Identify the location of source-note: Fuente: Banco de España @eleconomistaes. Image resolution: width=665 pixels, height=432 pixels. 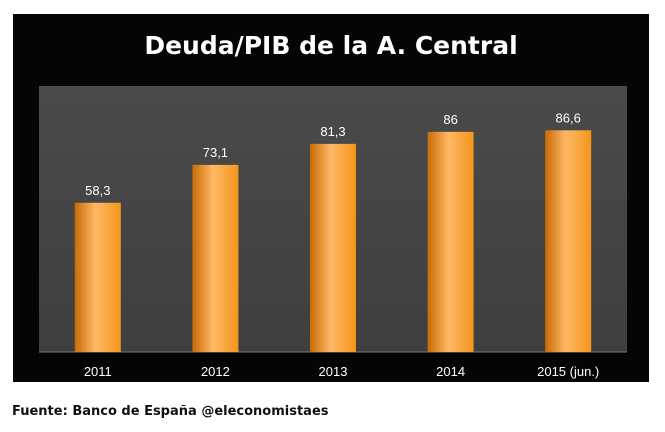
(170, 411).